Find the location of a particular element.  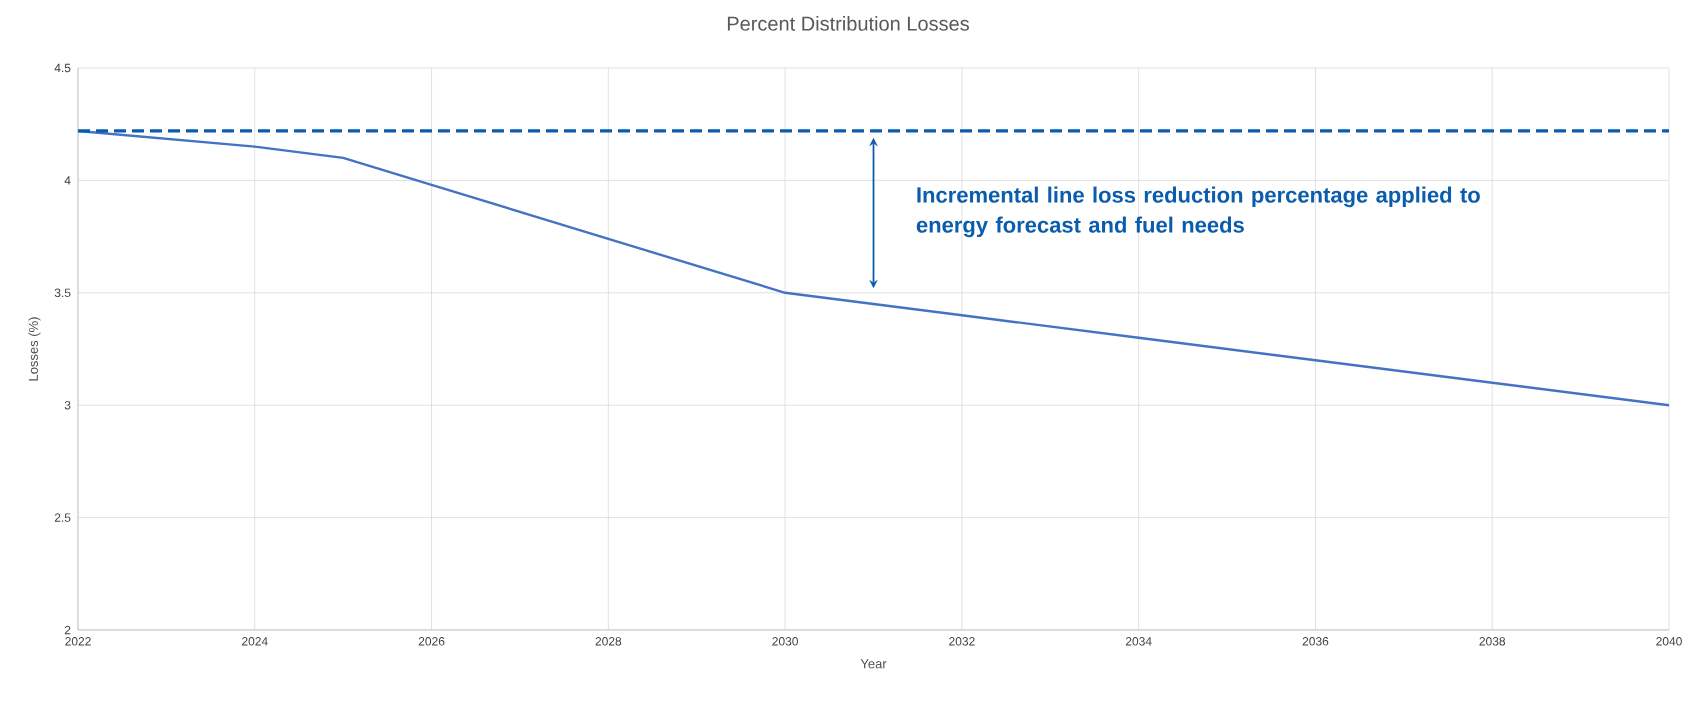

x-tick-label: 2038 is located at coordinates (1492, 641).